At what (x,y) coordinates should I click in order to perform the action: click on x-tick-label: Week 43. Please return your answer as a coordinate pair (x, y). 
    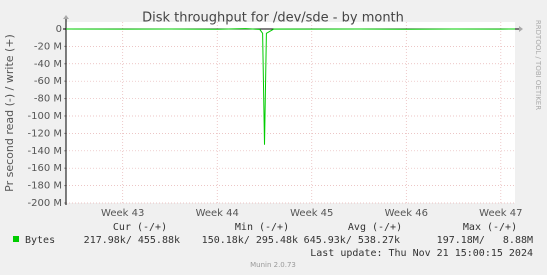
    Looking at the image, I should click on (122, 213).